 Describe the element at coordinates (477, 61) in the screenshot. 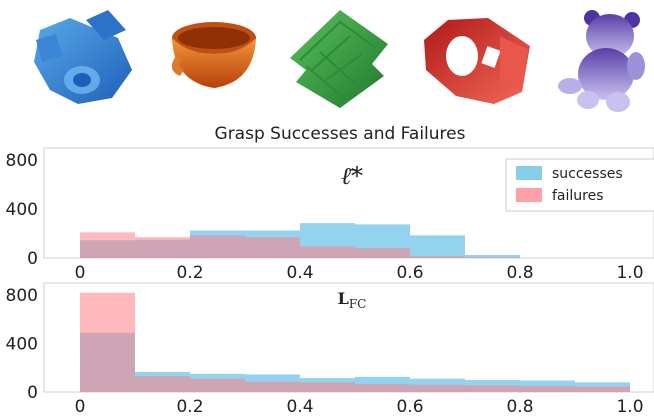

I see `ring-object` at that location.